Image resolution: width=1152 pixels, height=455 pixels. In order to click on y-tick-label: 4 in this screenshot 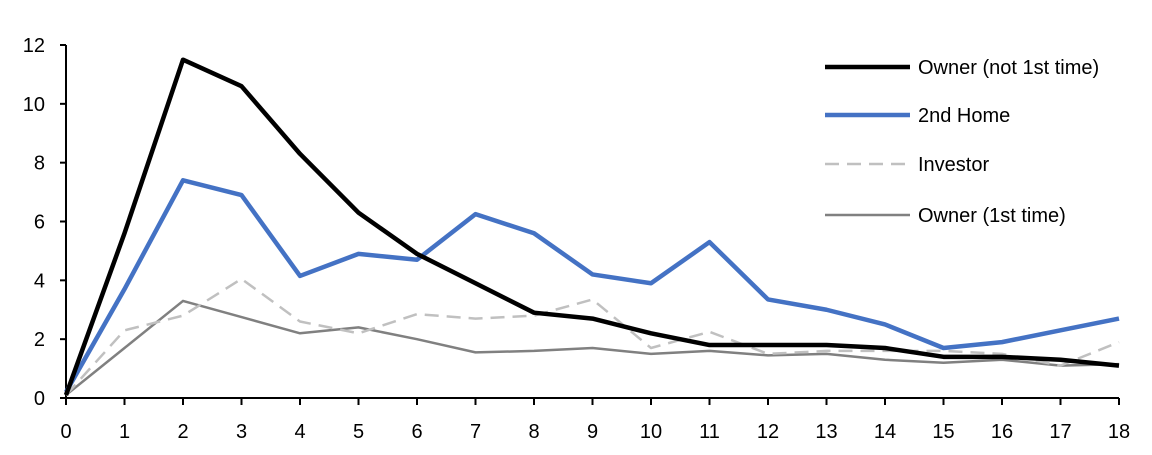, I will do `click(39, 281)`.